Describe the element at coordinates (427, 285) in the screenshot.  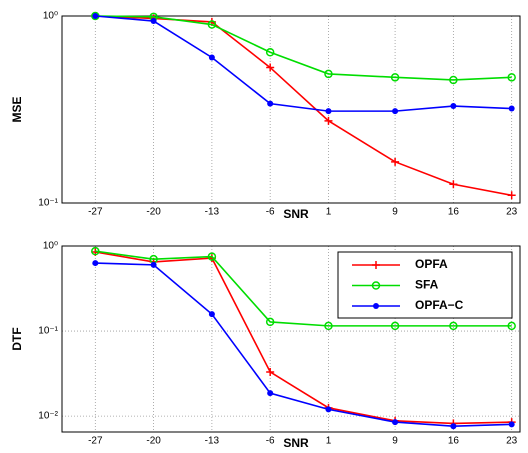
I see `legend-label: SFA` at that location.